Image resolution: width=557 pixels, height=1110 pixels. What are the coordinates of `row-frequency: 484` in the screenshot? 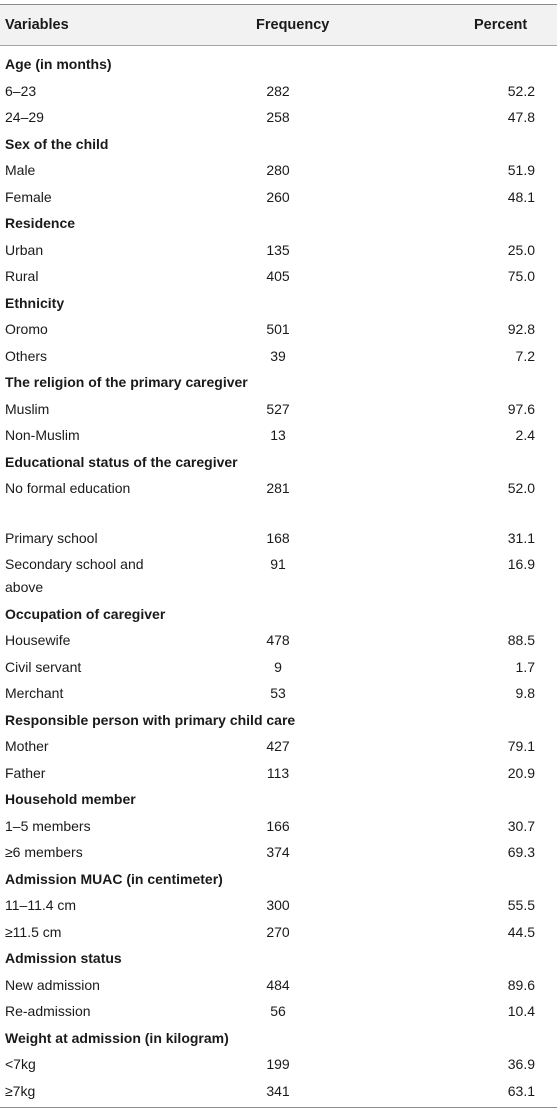 It's located at (278, 984).